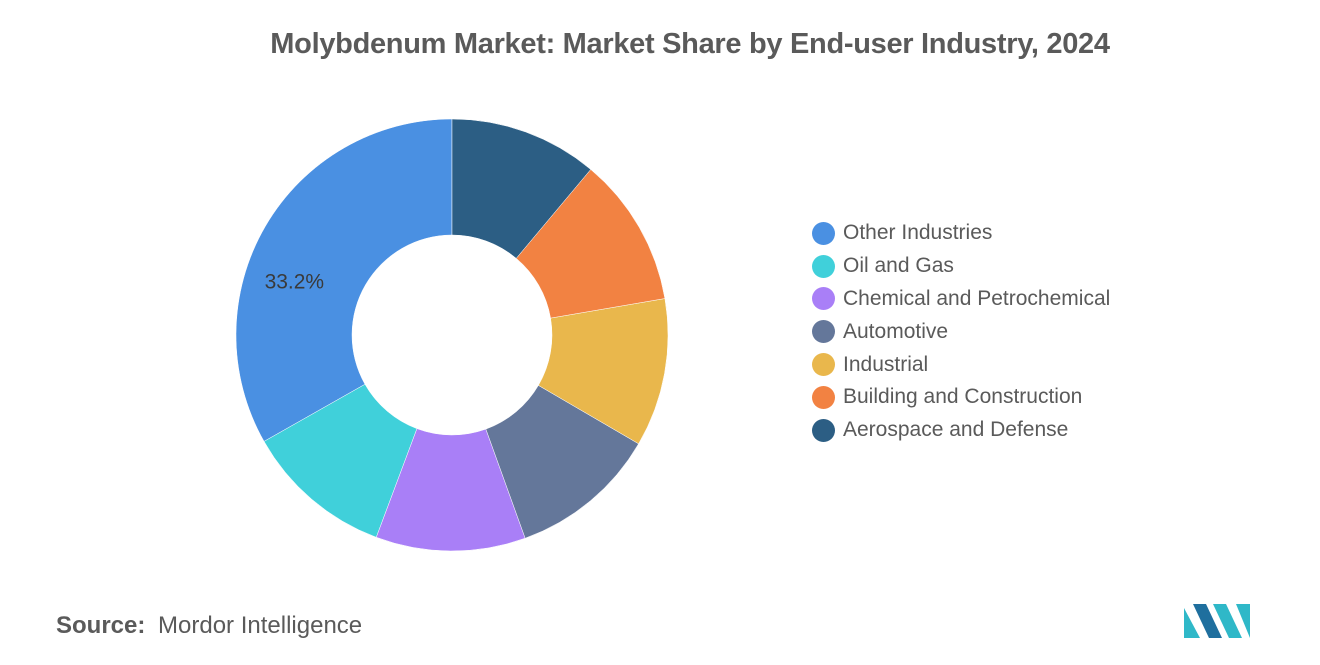 The width and height of the screenshot is (1320, 665). What do you see at coordinates (977, 298) in the screenshot?
I see `legend-label: Chemical and Petrochemical` at bounding box center [977, 298].